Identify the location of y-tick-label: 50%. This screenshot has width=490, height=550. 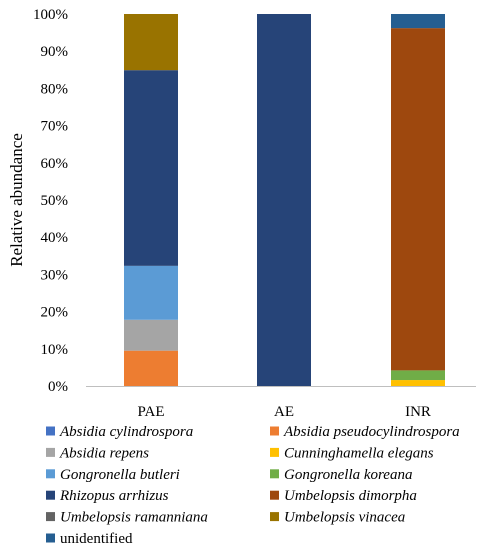
(55, 201).